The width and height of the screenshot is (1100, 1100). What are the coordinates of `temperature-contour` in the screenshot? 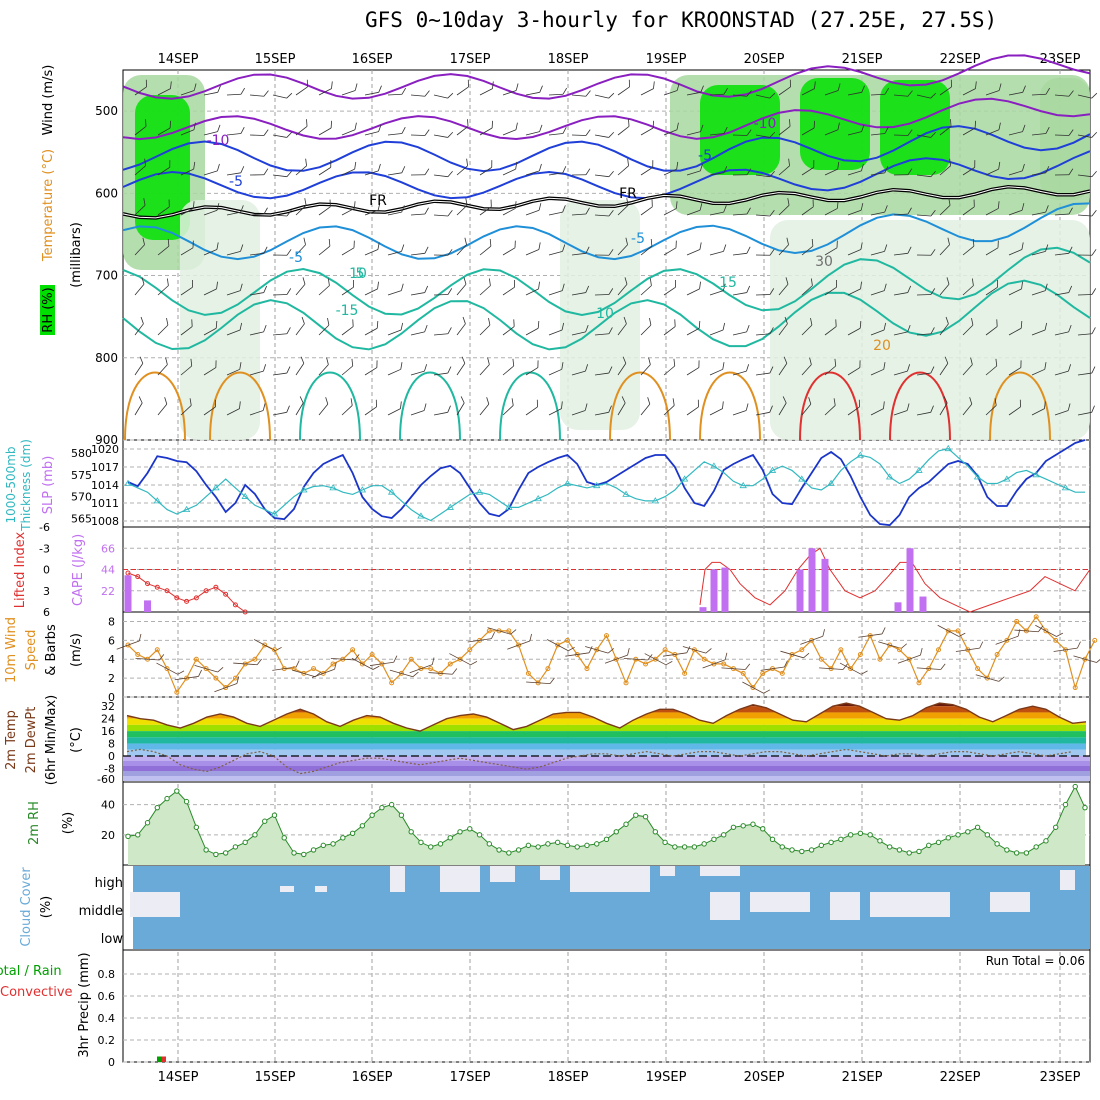 It's located at (606, 315).